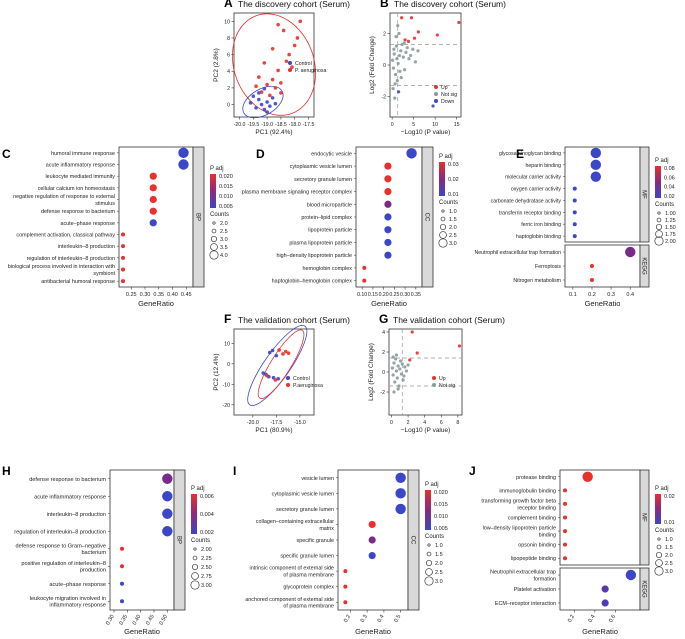 This screenshot has height=639, width=685. What do you see at coordinates (281, 364) in the screenshot?
I see `confidence-ellipse` at bounding box center [281, 364].